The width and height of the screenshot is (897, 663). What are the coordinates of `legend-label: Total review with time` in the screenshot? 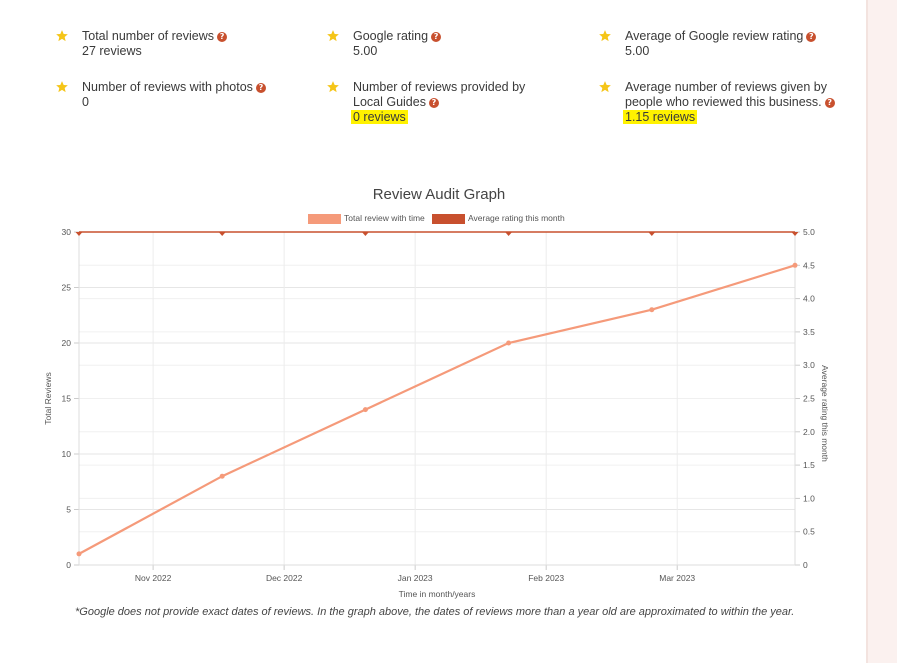 It's located at (384, 218).